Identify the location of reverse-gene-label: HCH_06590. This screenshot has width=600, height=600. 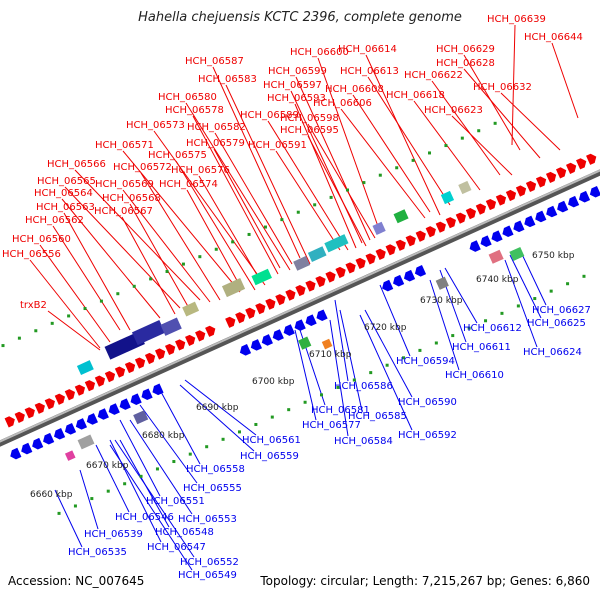
(427, 402).